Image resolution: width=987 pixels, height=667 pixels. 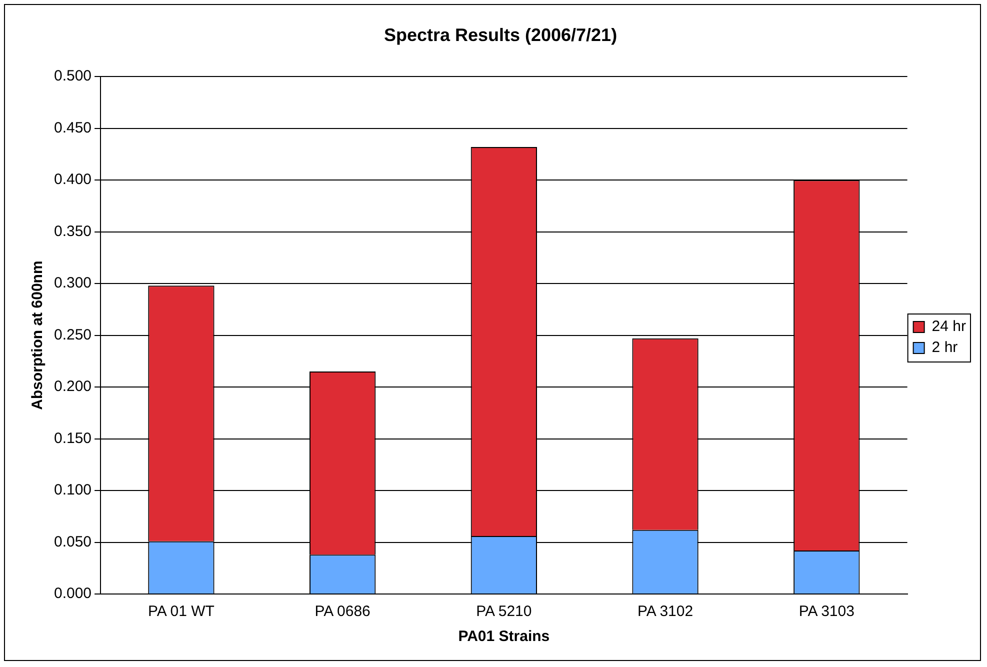 I want to click on y-tick-label: 0.200, so click(x=73, y=387).